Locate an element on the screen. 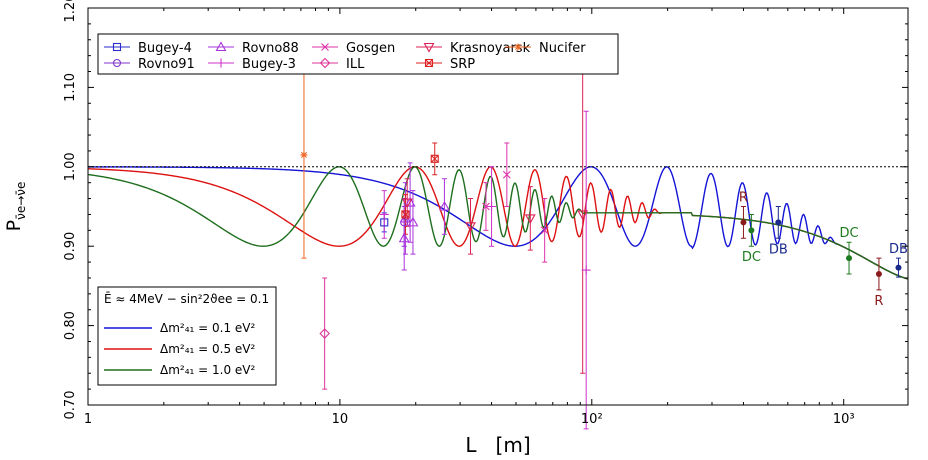 The image size is (928, 460). x-tick-label-3: 10³ is located at coordinates (844, 419).